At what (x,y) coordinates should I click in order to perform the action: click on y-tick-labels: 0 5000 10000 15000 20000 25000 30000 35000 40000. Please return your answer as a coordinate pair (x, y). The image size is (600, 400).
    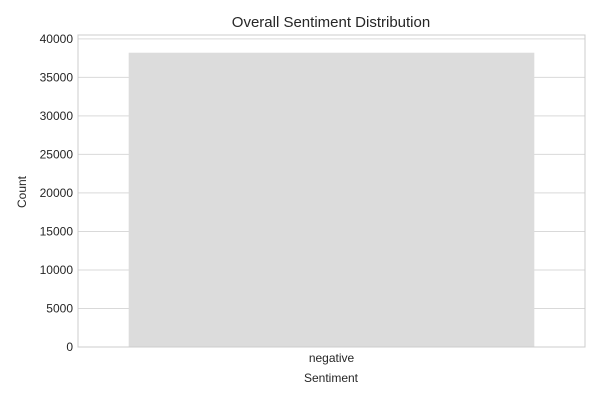
    Looking at the image, I should click on (57, 193).